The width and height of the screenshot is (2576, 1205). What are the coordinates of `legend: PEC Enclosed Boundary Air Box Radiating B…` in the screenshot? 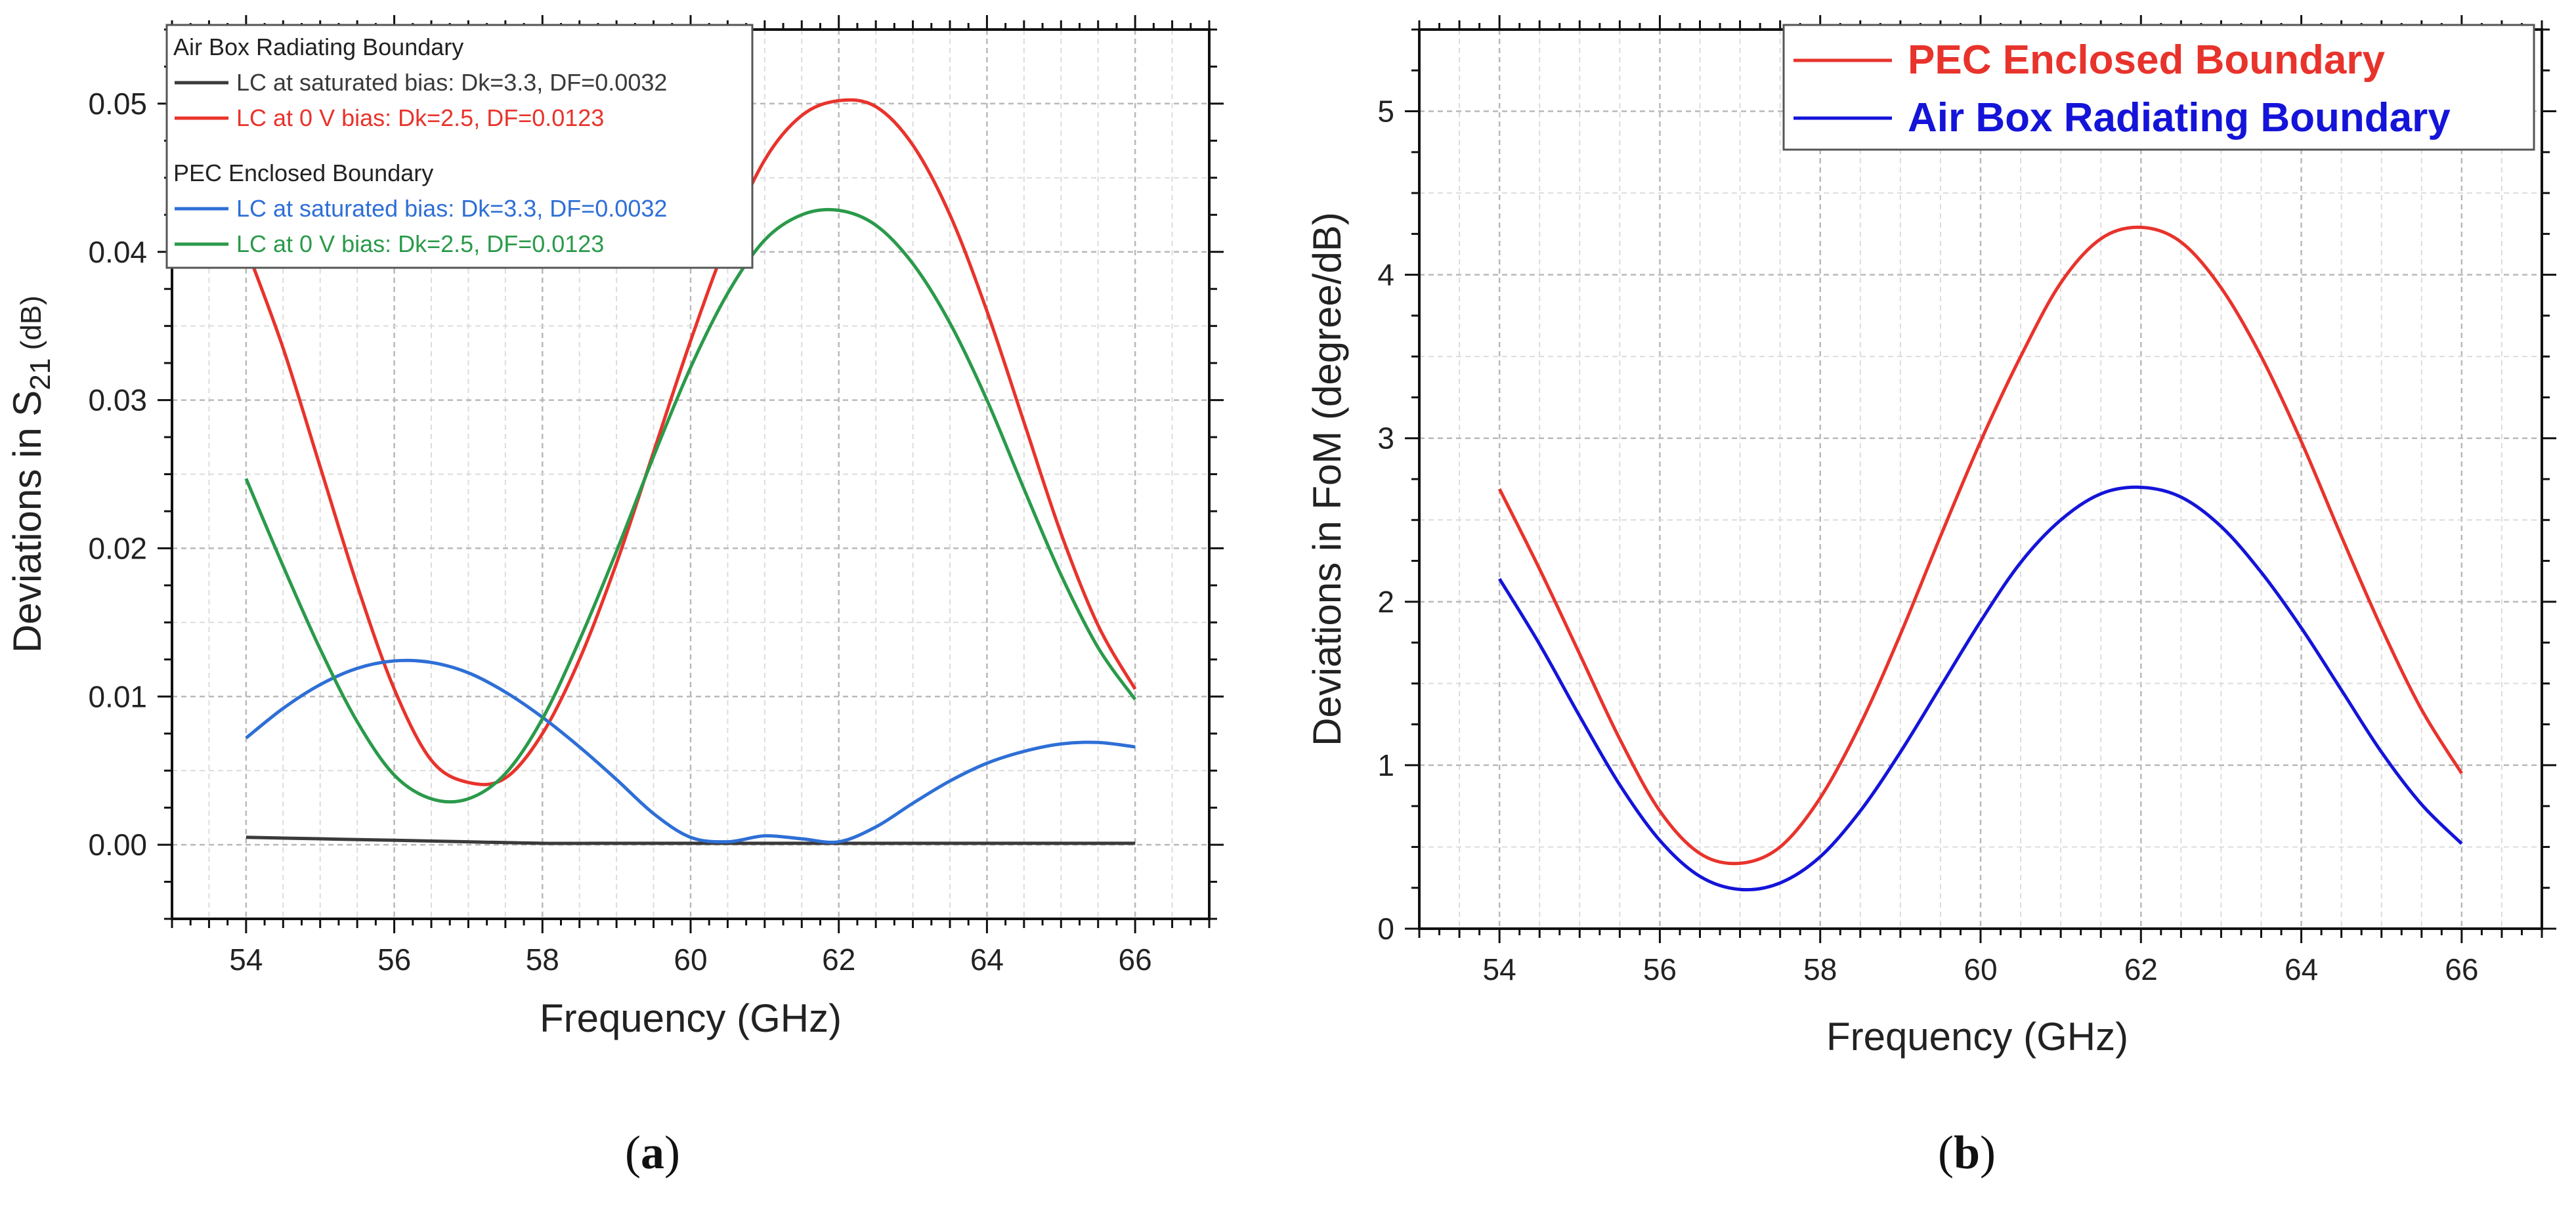 It's located at (2158, 87).